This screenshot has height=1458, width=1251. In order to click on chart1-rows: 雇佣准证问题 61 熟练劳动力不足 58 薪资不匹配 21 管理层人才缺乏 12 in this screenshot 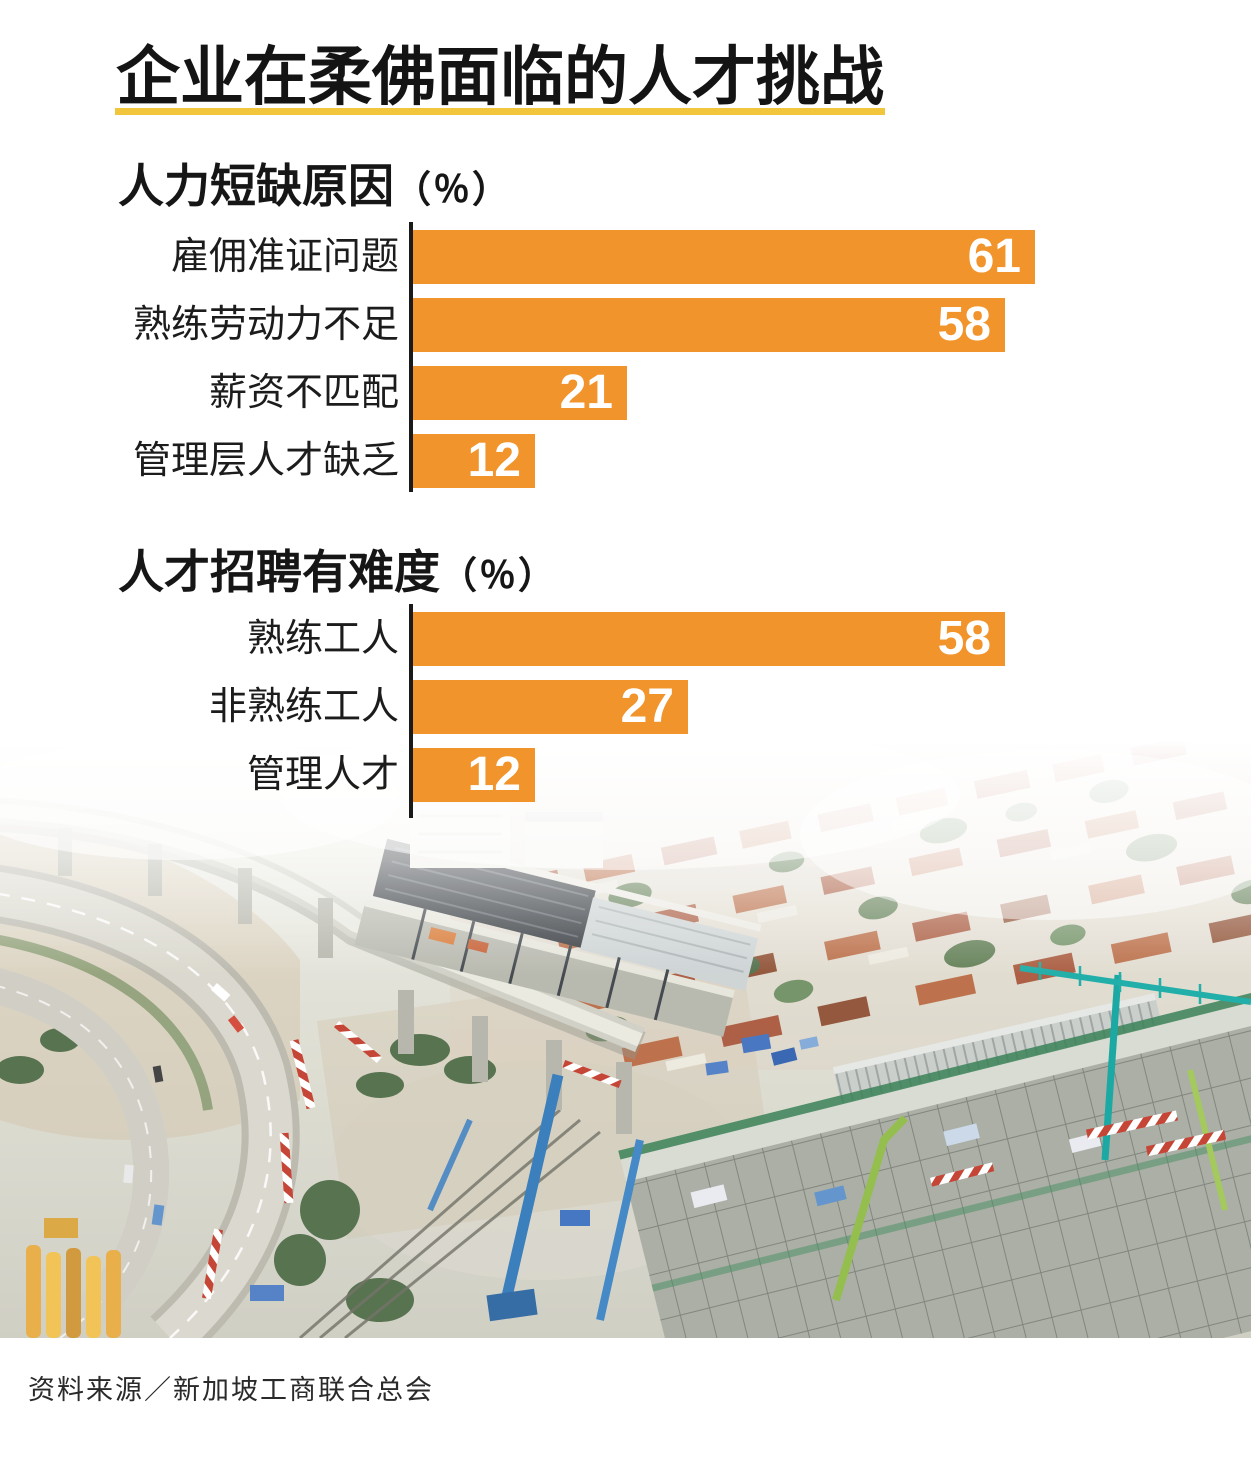, I will do `click(576, 359)`.